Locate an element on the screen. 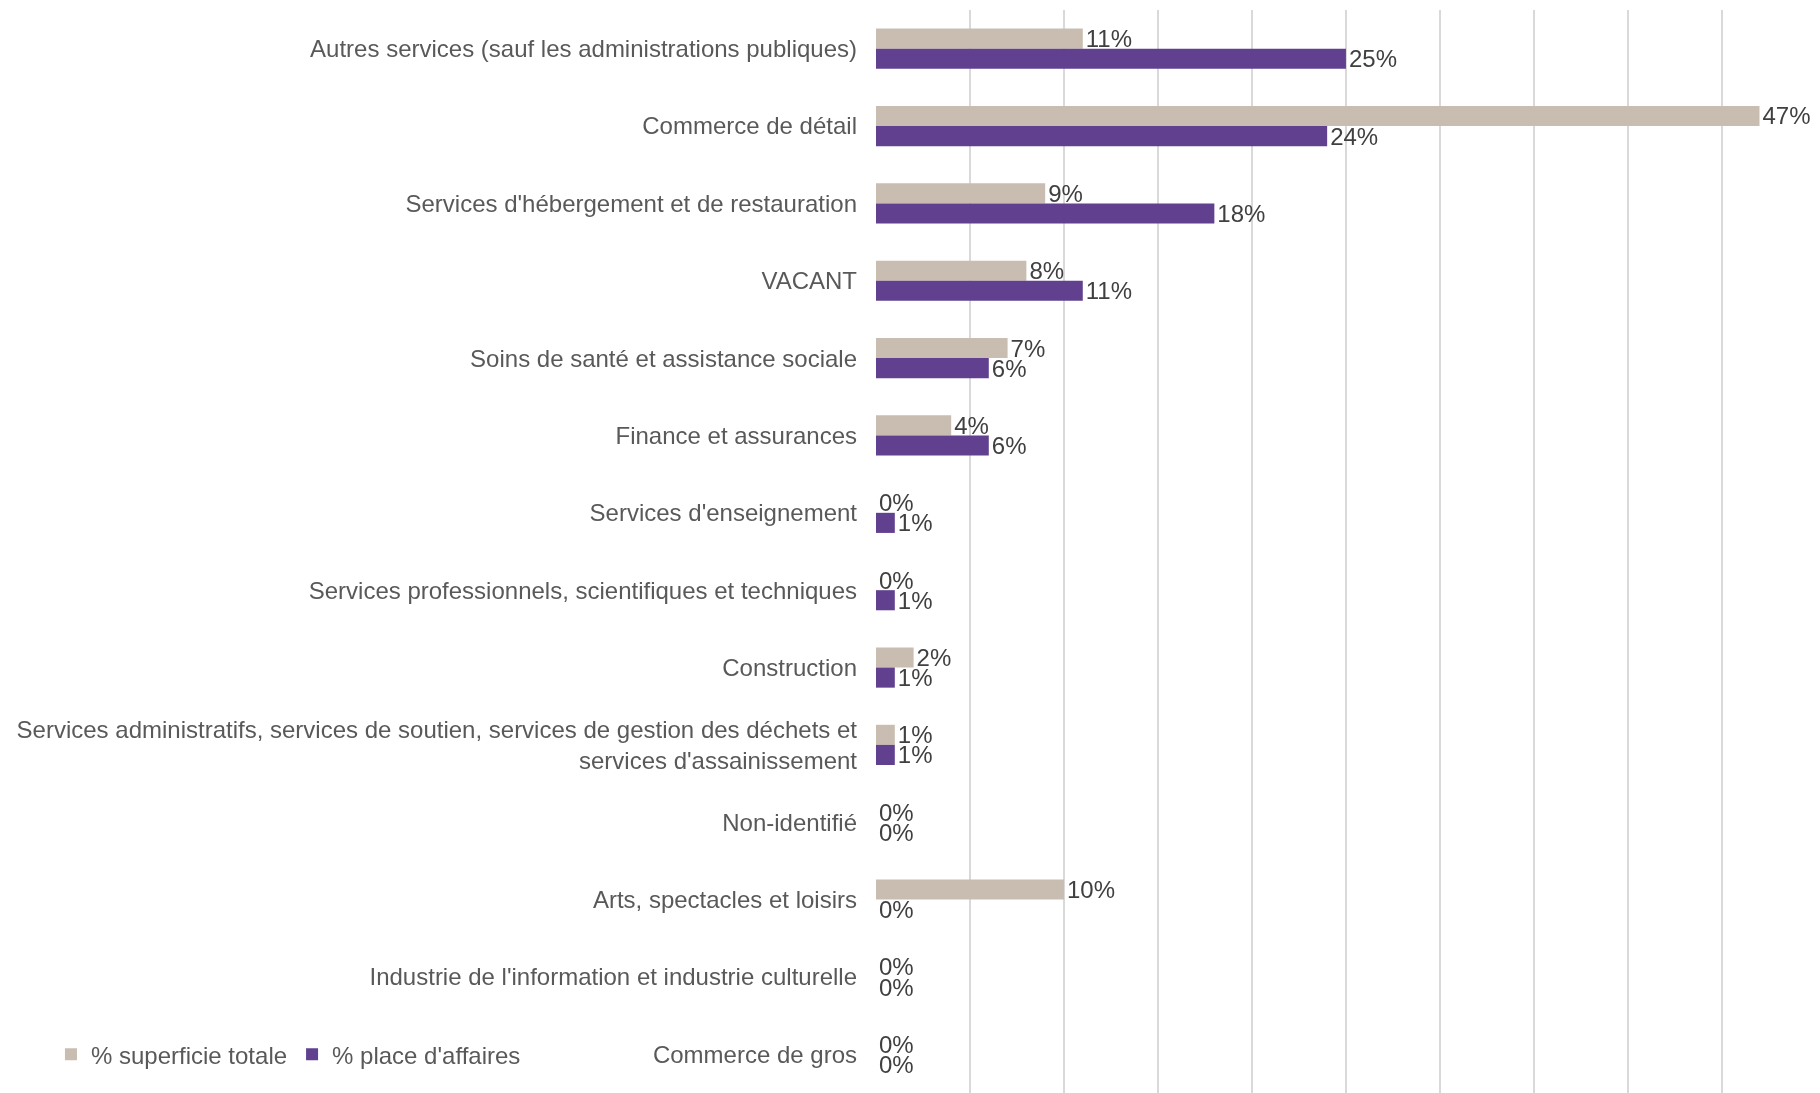 The height and width of the screenshot is (1093, 1820). y-tick-label: Services d'enseignement is located at coordinates (723, 513).